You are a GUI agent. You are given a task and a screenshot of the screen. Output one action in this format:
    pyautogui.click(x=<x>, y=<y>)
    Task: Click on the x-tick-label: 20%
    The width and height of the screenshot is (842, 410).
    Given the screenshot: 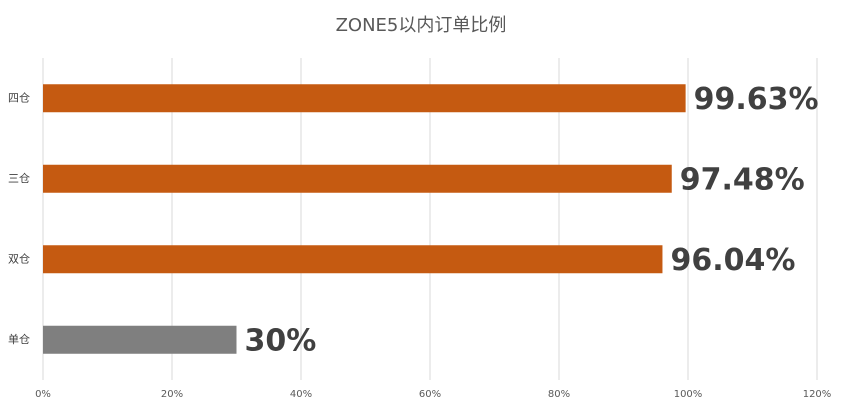 What is the action you would take?
    pyautogui.click(x=172, y=394)
    